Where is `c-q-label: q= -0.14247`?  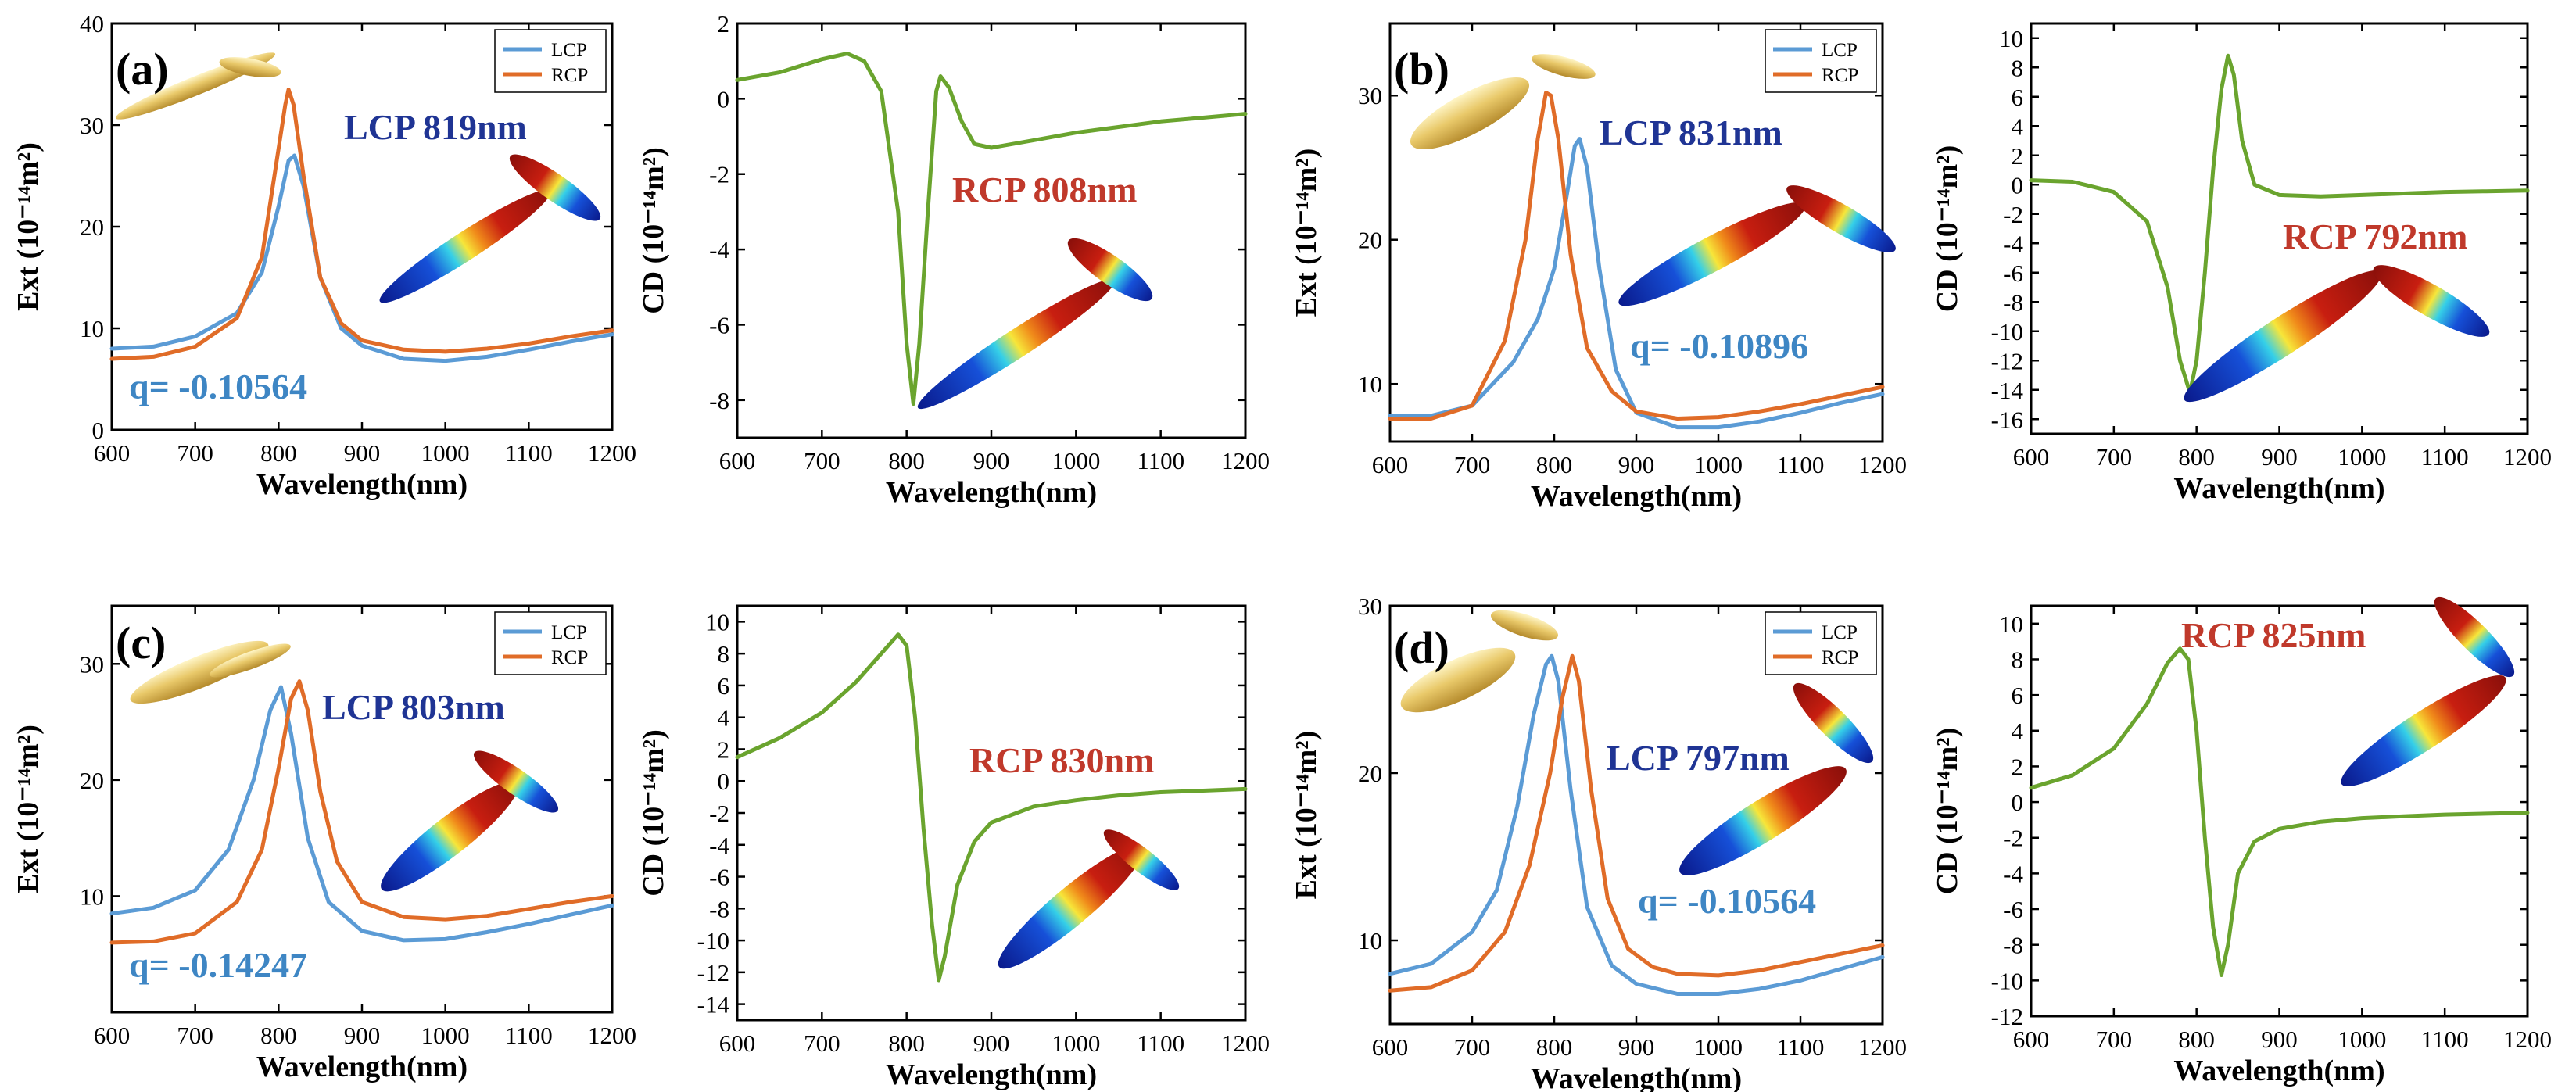 c-q-label: q= -0.14247 is located at coordinates (218, 965).